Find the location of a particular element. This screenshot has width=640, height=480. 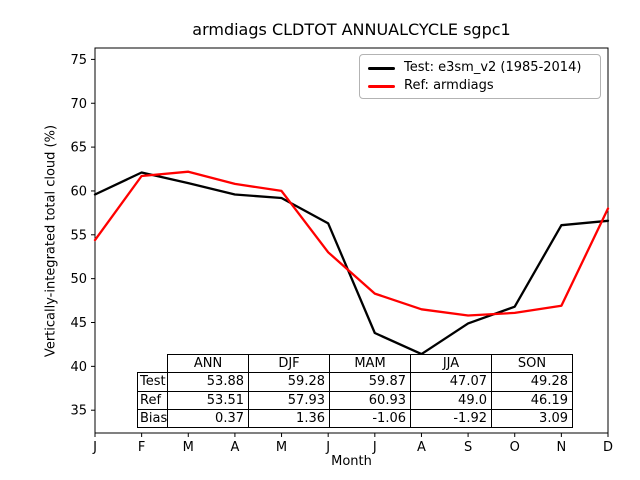

legend-label-ref: Ref: armdiags is located at coordinates (449, 85).